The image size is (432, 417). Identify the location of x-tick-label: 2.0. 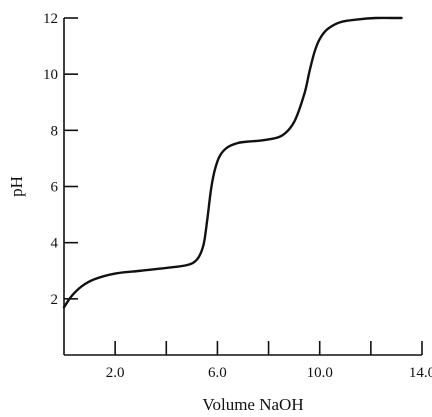
(115, 373).